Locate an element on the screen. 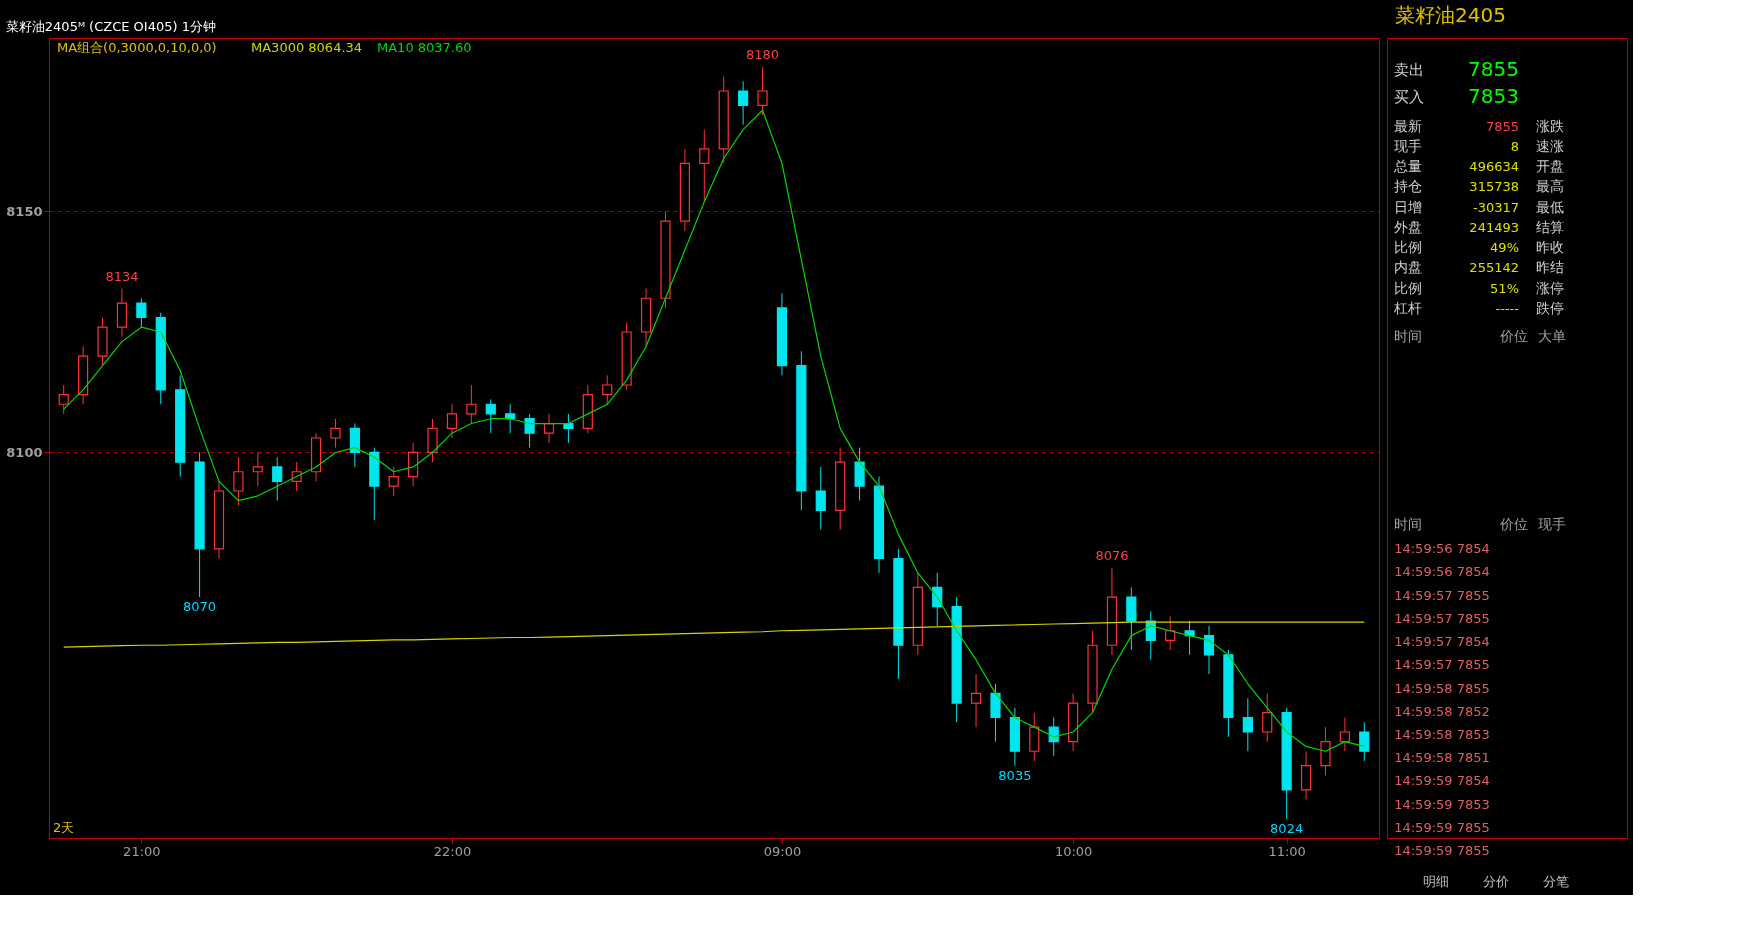 The width and height of the screenshot is (1753, 931). text: 菜籽油2405 is located at coordinates (1450, 15).